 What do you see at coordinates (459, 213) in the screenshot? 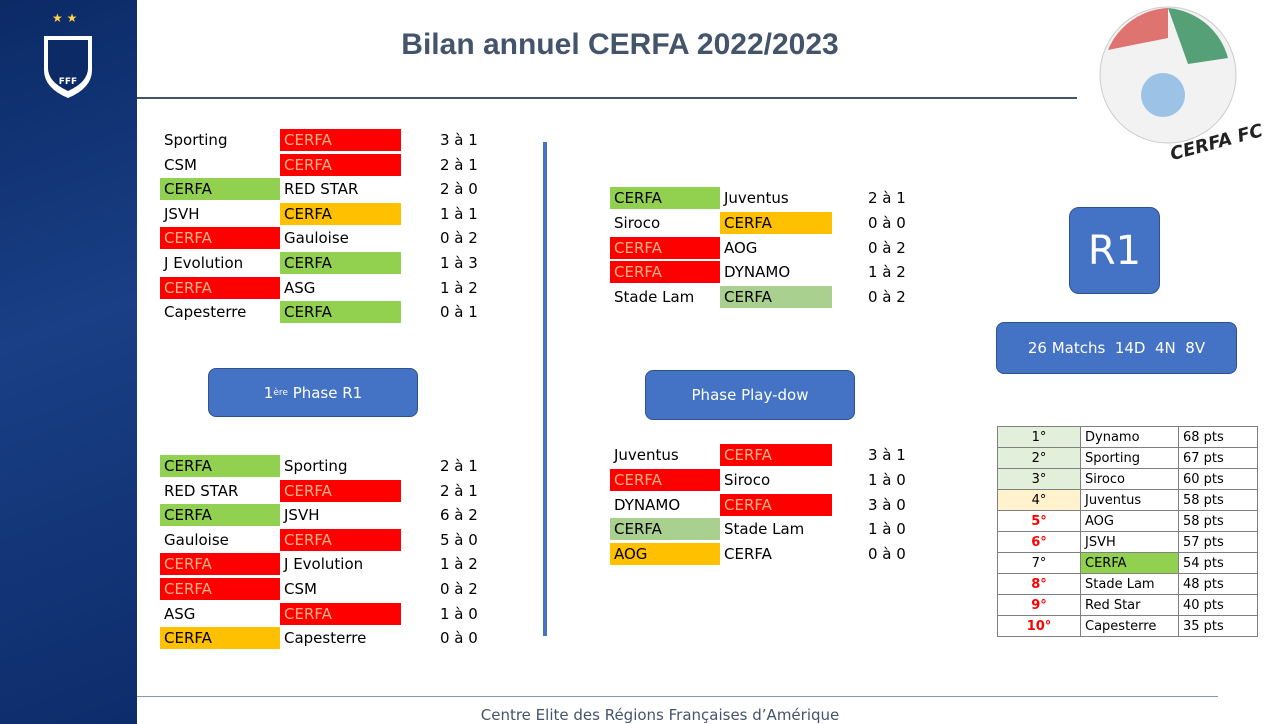
I see `score: 1 à 1` at bounding box center [459, 213].